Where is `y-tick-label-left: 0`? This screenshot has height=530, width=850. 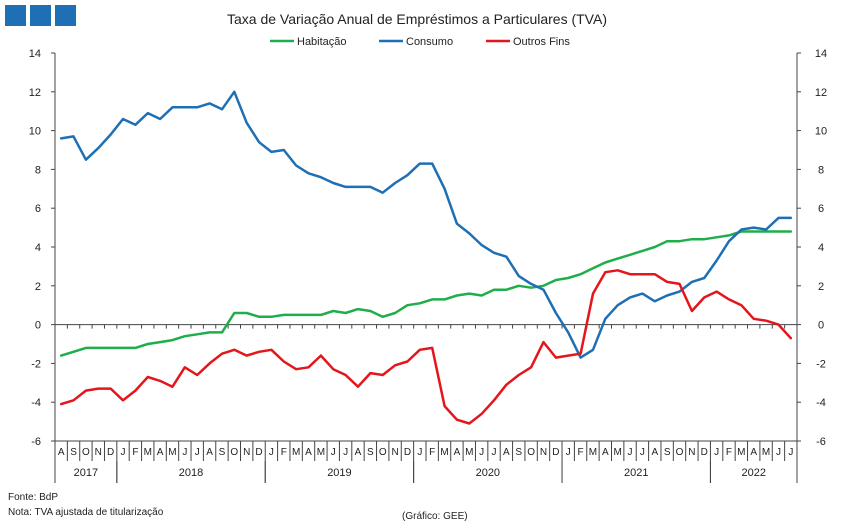 y-tick-label-left: 0 is located at coordinates (38, 326).